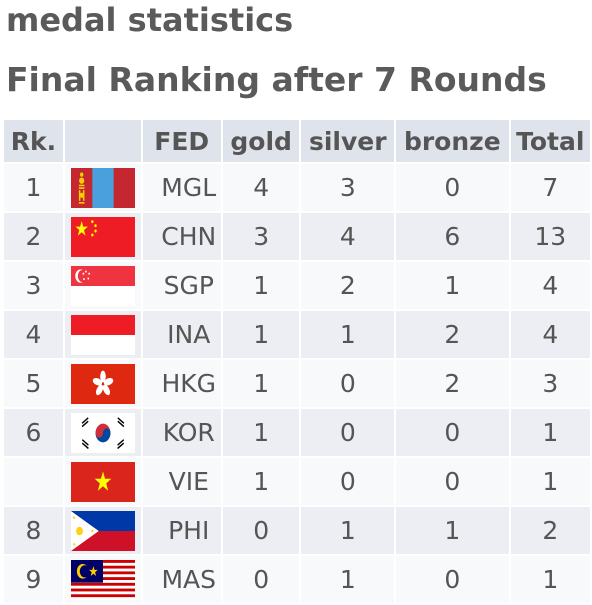 This screenshot has width=592, height=605. What do you see at coordinates (348, 285) in the screenshot?
I see `silver-count: 2` at bounding box center [348, 285].